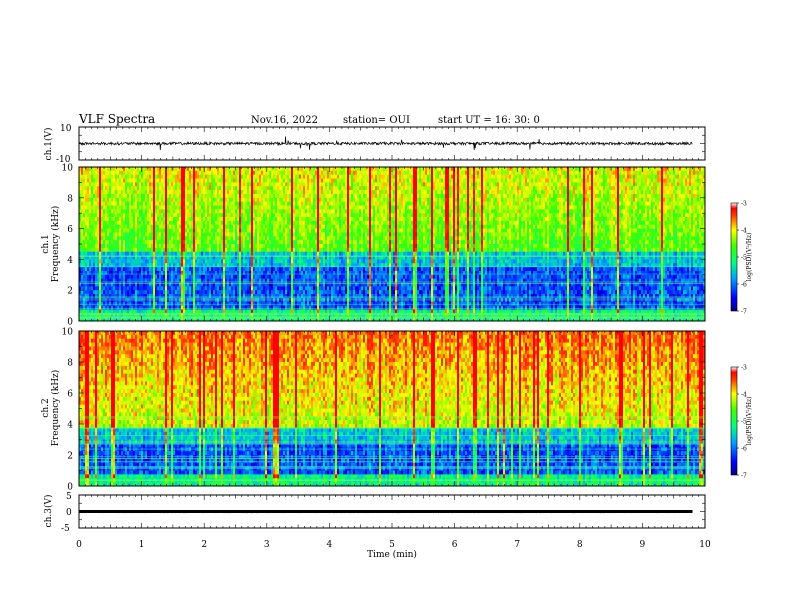  I want to click on ch1-waveform-ticks, so click(392, 143).